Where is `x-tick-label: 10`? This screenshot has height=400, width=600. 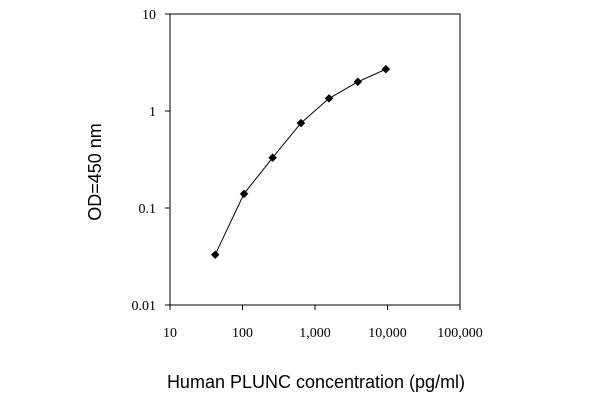 x-tick-label: 10 is located at coordinates (170, 333).